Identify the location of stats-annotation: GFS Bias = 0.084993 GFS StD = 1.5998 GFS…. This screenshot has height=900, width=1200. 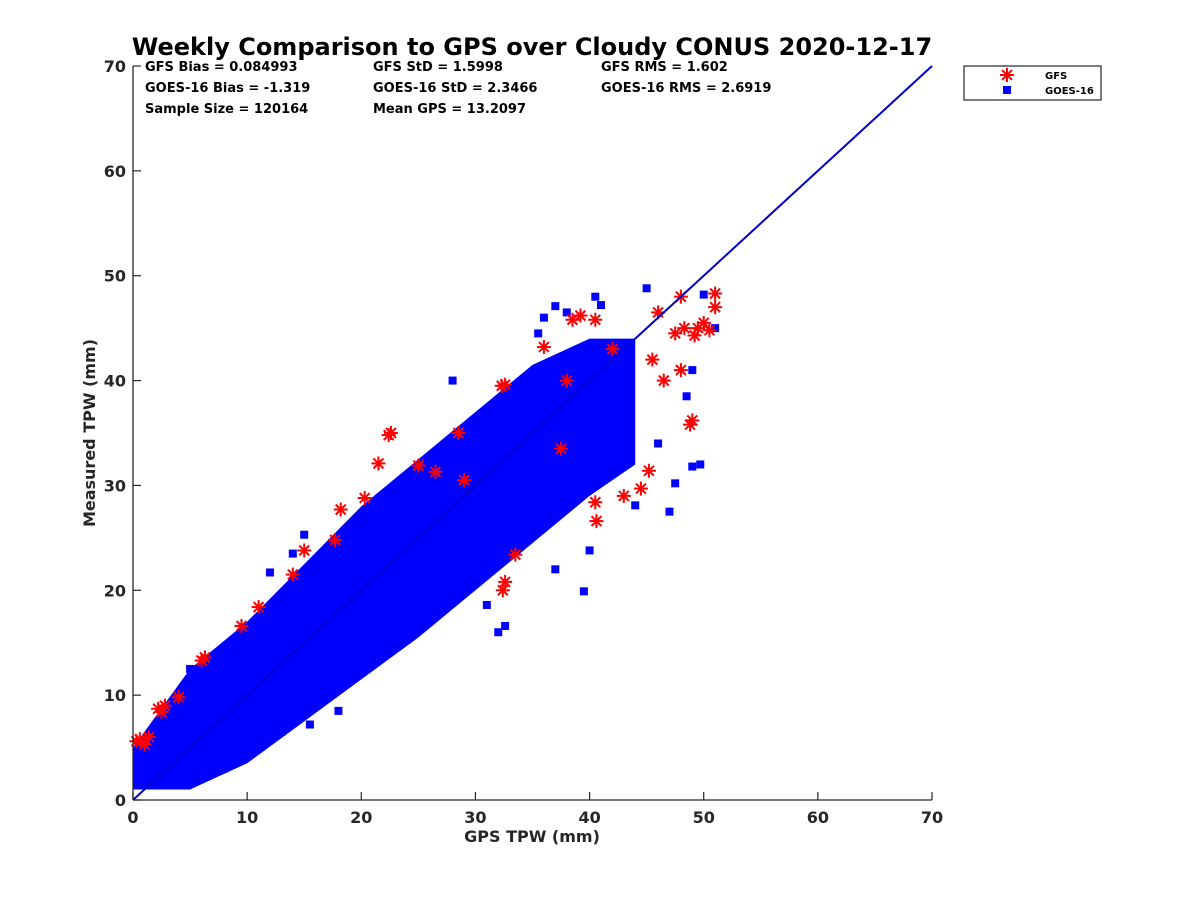
(458, 88).